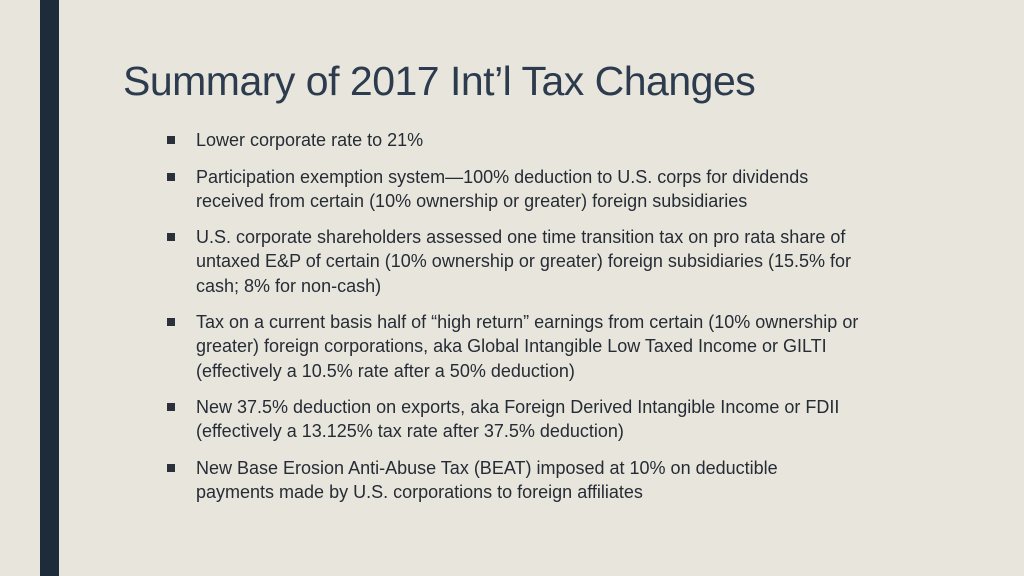  What do you see at coordinates (439, 81) in the screenshot?
I see `slide-title: Summary of 2017 Int’l Tax Changes` at bounding box center [439, 81].